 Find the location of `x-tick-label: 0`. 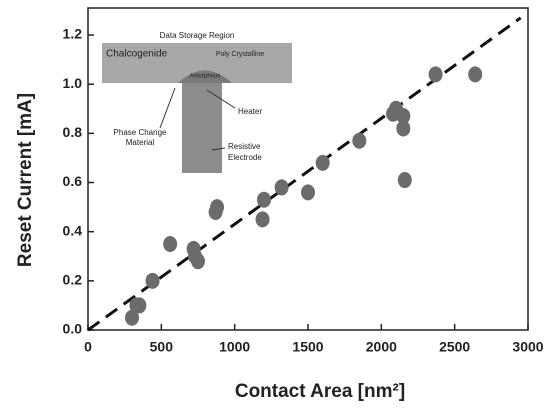

x-tick-label: 0 is located at coordinates (88, 347).